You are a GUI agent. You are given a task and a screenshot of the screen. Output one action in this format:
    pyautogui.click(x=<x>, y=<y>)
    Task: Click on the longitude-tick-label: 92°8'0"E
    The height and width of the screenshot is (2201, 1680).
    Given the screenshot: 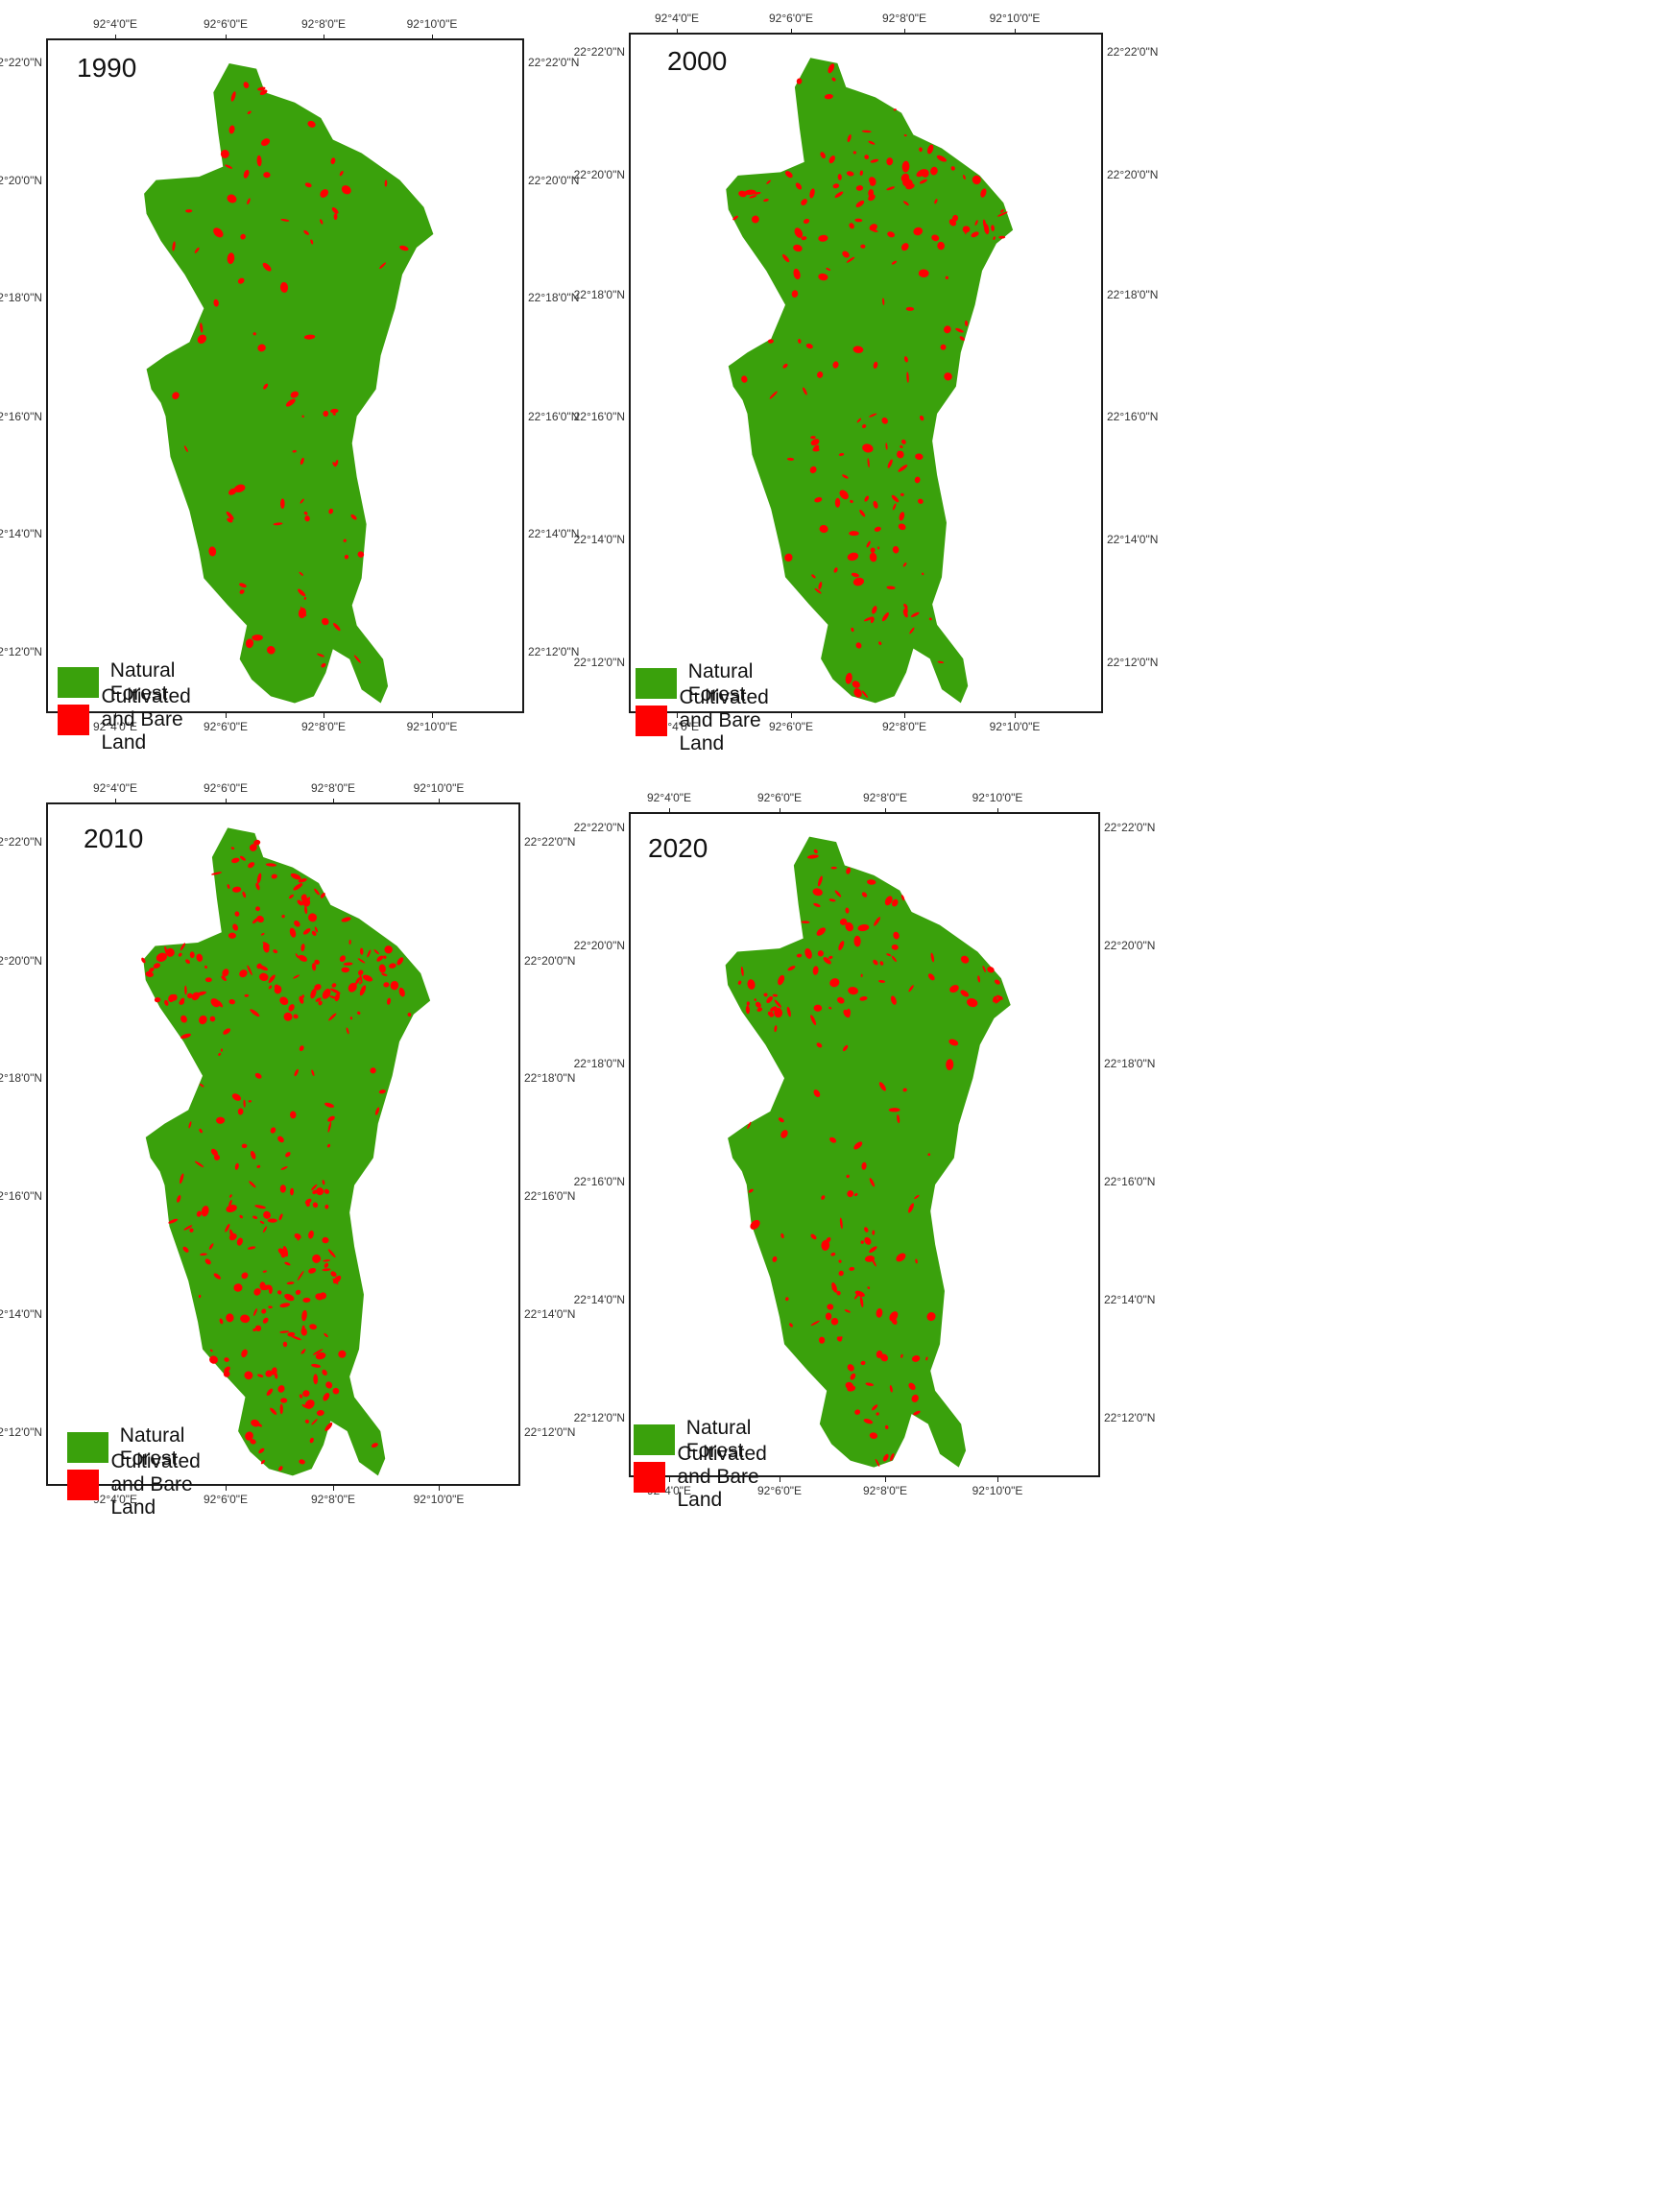 What is the action you would take?
    pyautogui.click(x=323, y=726)
    